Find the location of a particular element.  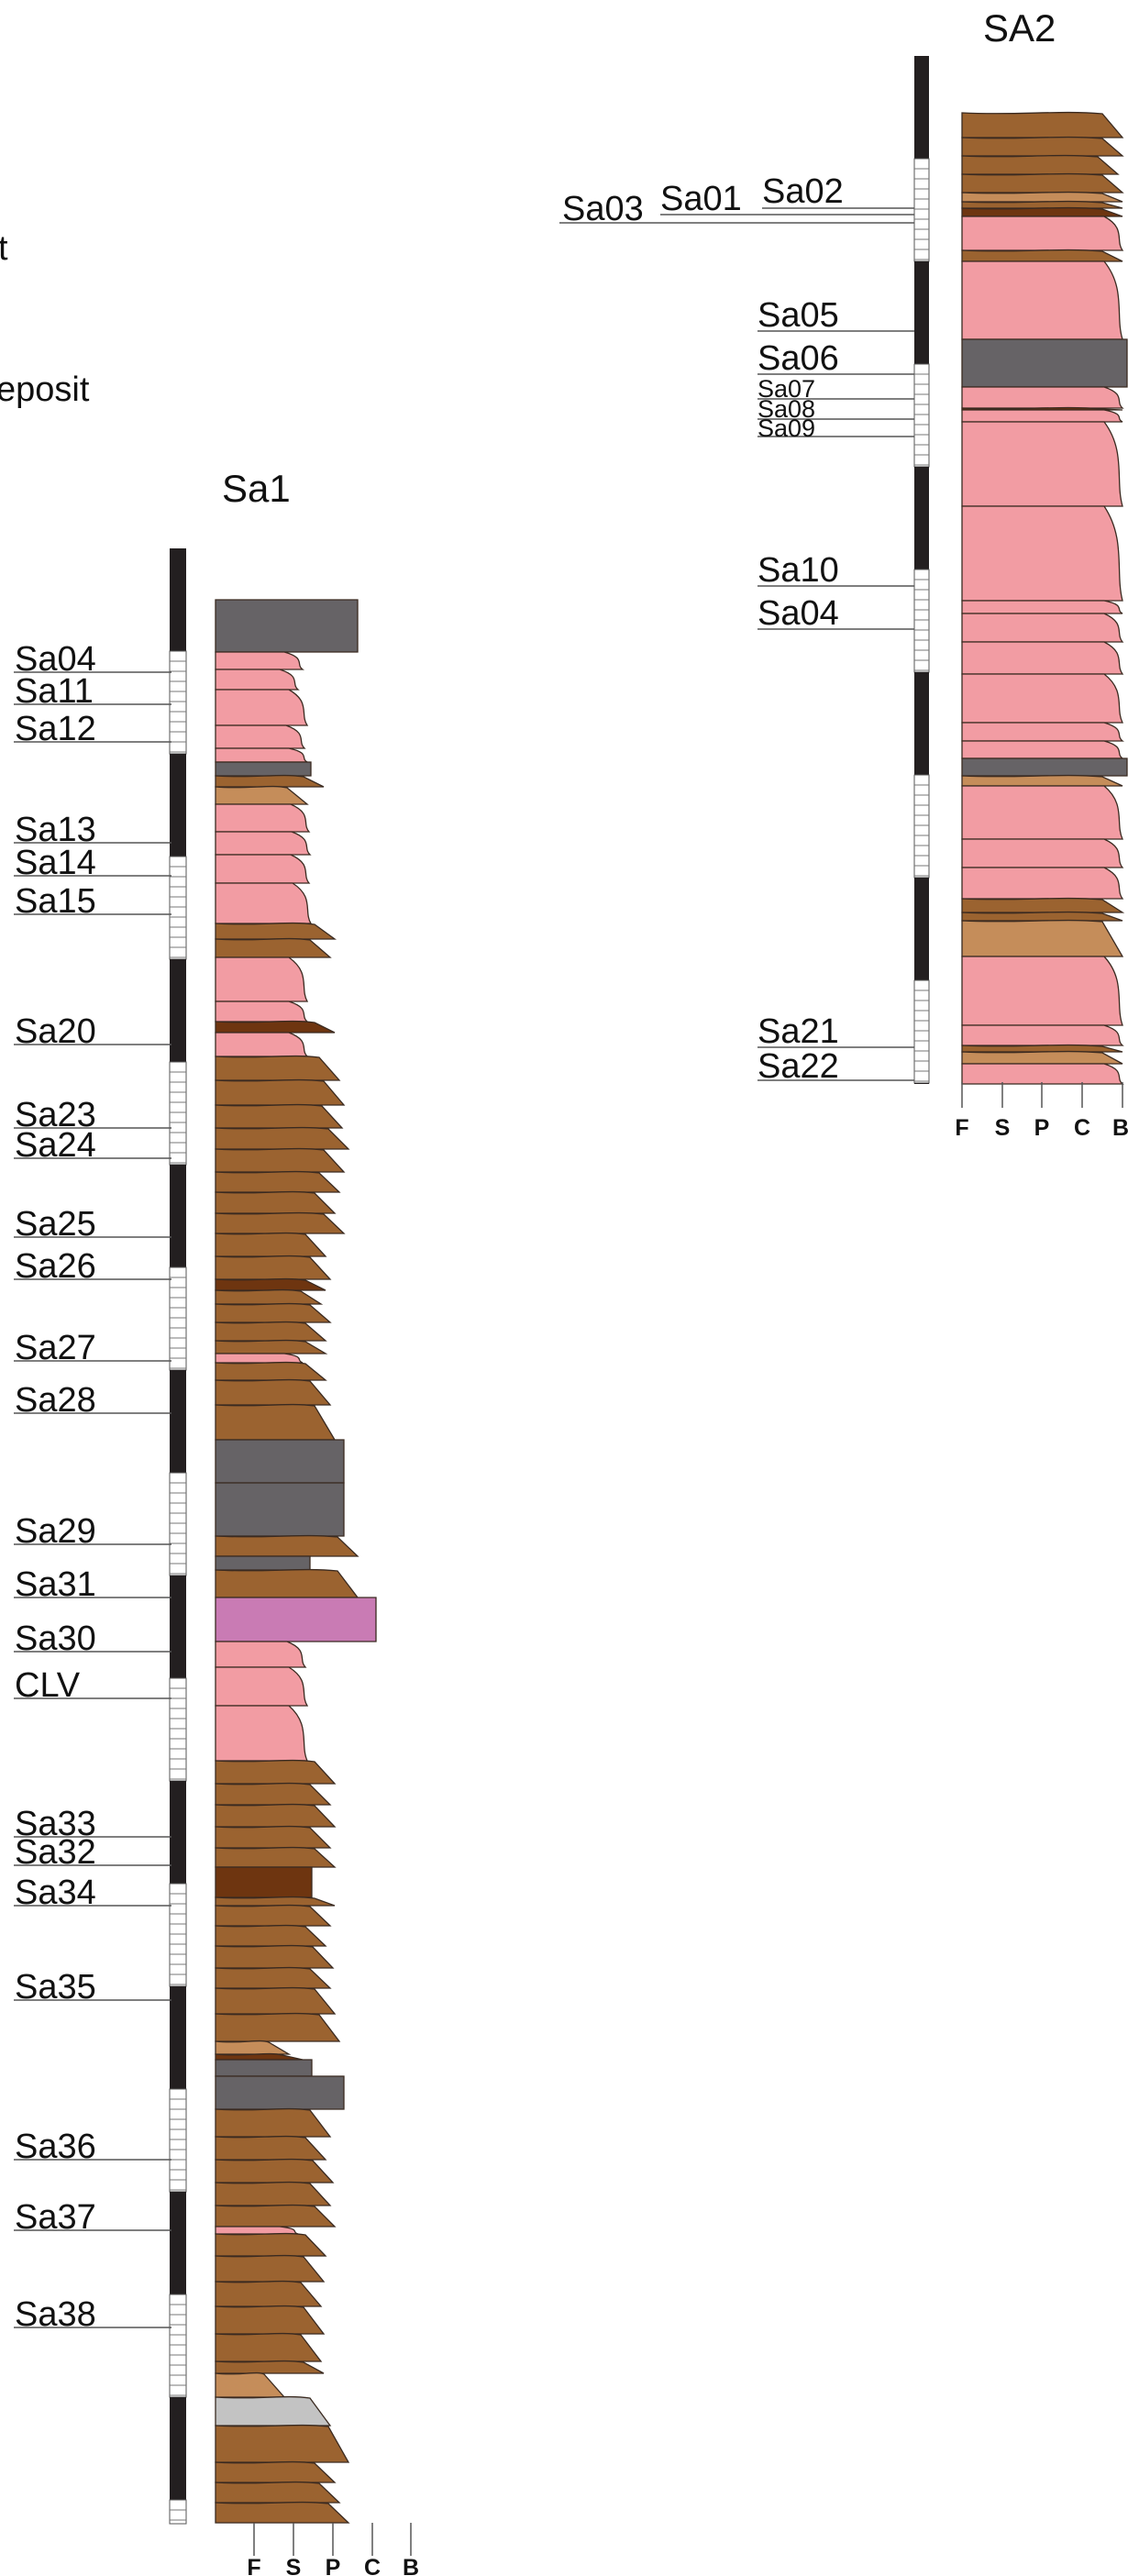

sa2-beds is located at coordinates (1044, 598).